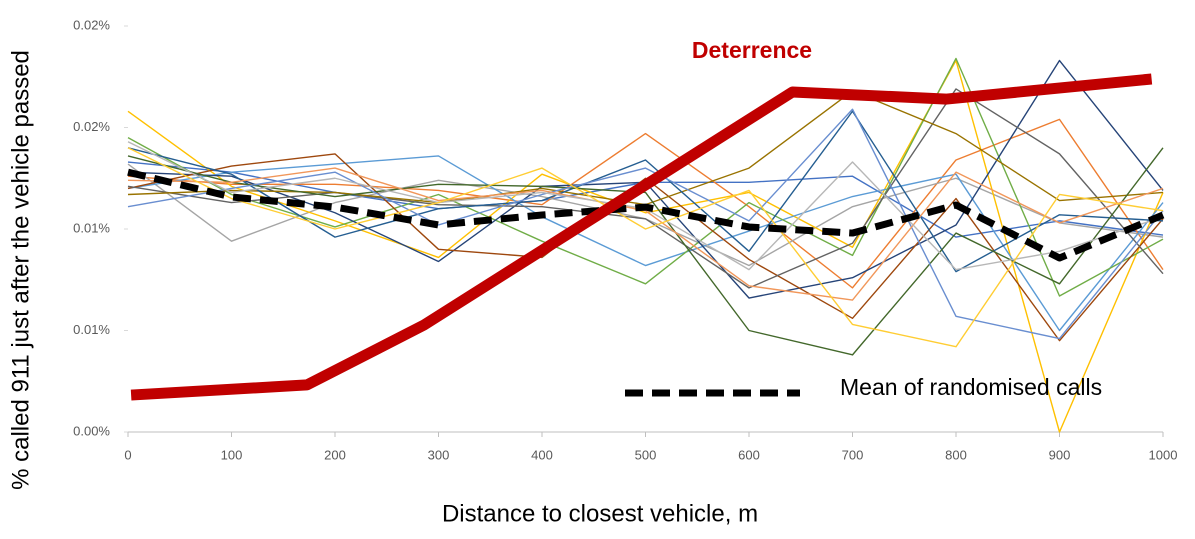 The image size is (1195, 539). I want to click on series-annotation: Deterrence, so click(752, 50).